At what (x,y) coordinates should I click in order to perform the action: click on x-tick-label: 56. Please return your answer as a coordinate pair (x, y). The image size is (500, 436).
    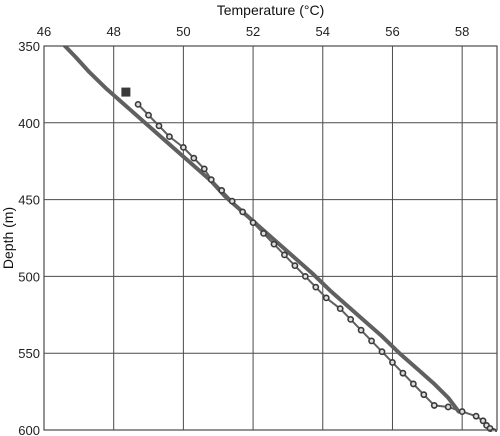
    Looking at the image, I should click on (392, 31).